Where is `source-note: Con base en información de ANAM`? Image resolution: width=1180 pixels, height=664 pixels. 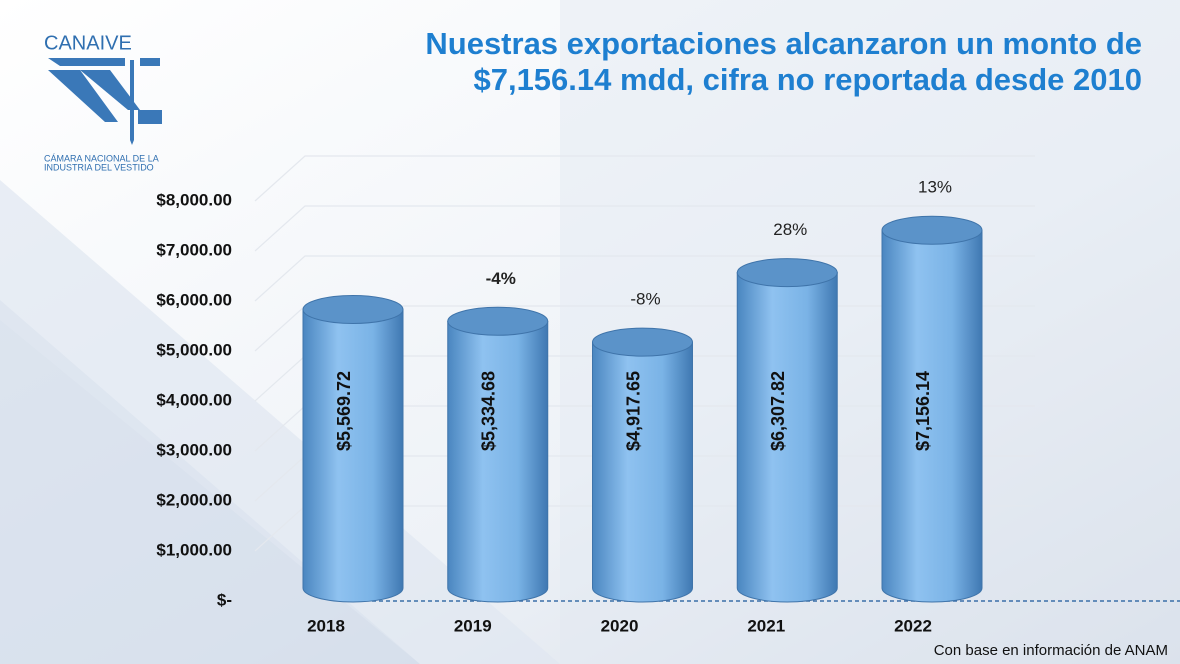 source-note: Con base en información de ANAM is located at coordinates (1051, 650).